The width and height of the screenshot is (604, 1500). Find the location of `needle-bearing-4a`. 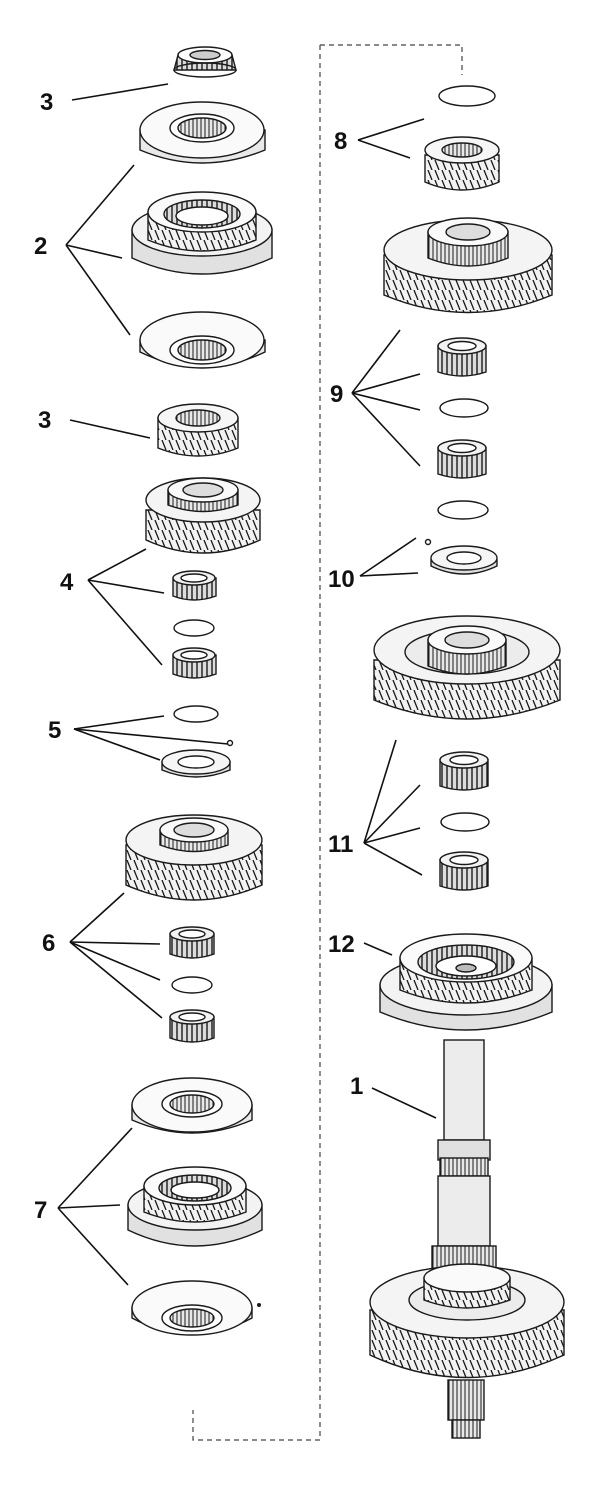

needle-bearing-4a is located at coordinates (194, 585).